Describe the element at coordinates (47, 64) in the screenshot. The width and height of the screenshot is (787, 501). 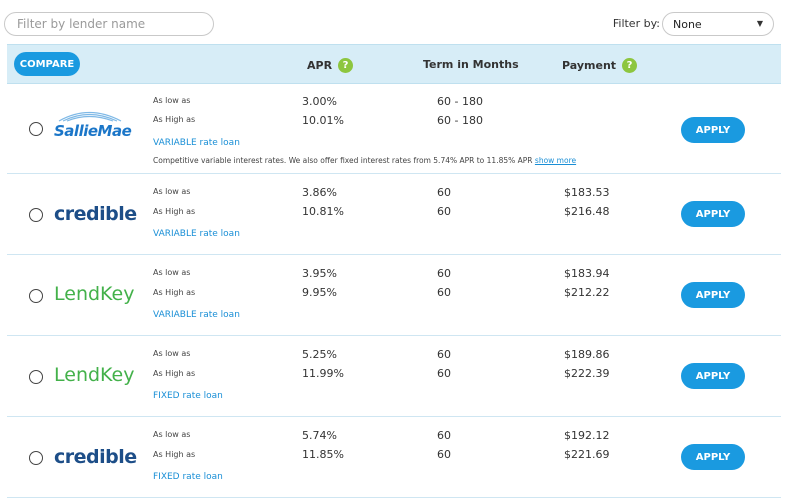
I see `compare-button: COMPARE` at that location.